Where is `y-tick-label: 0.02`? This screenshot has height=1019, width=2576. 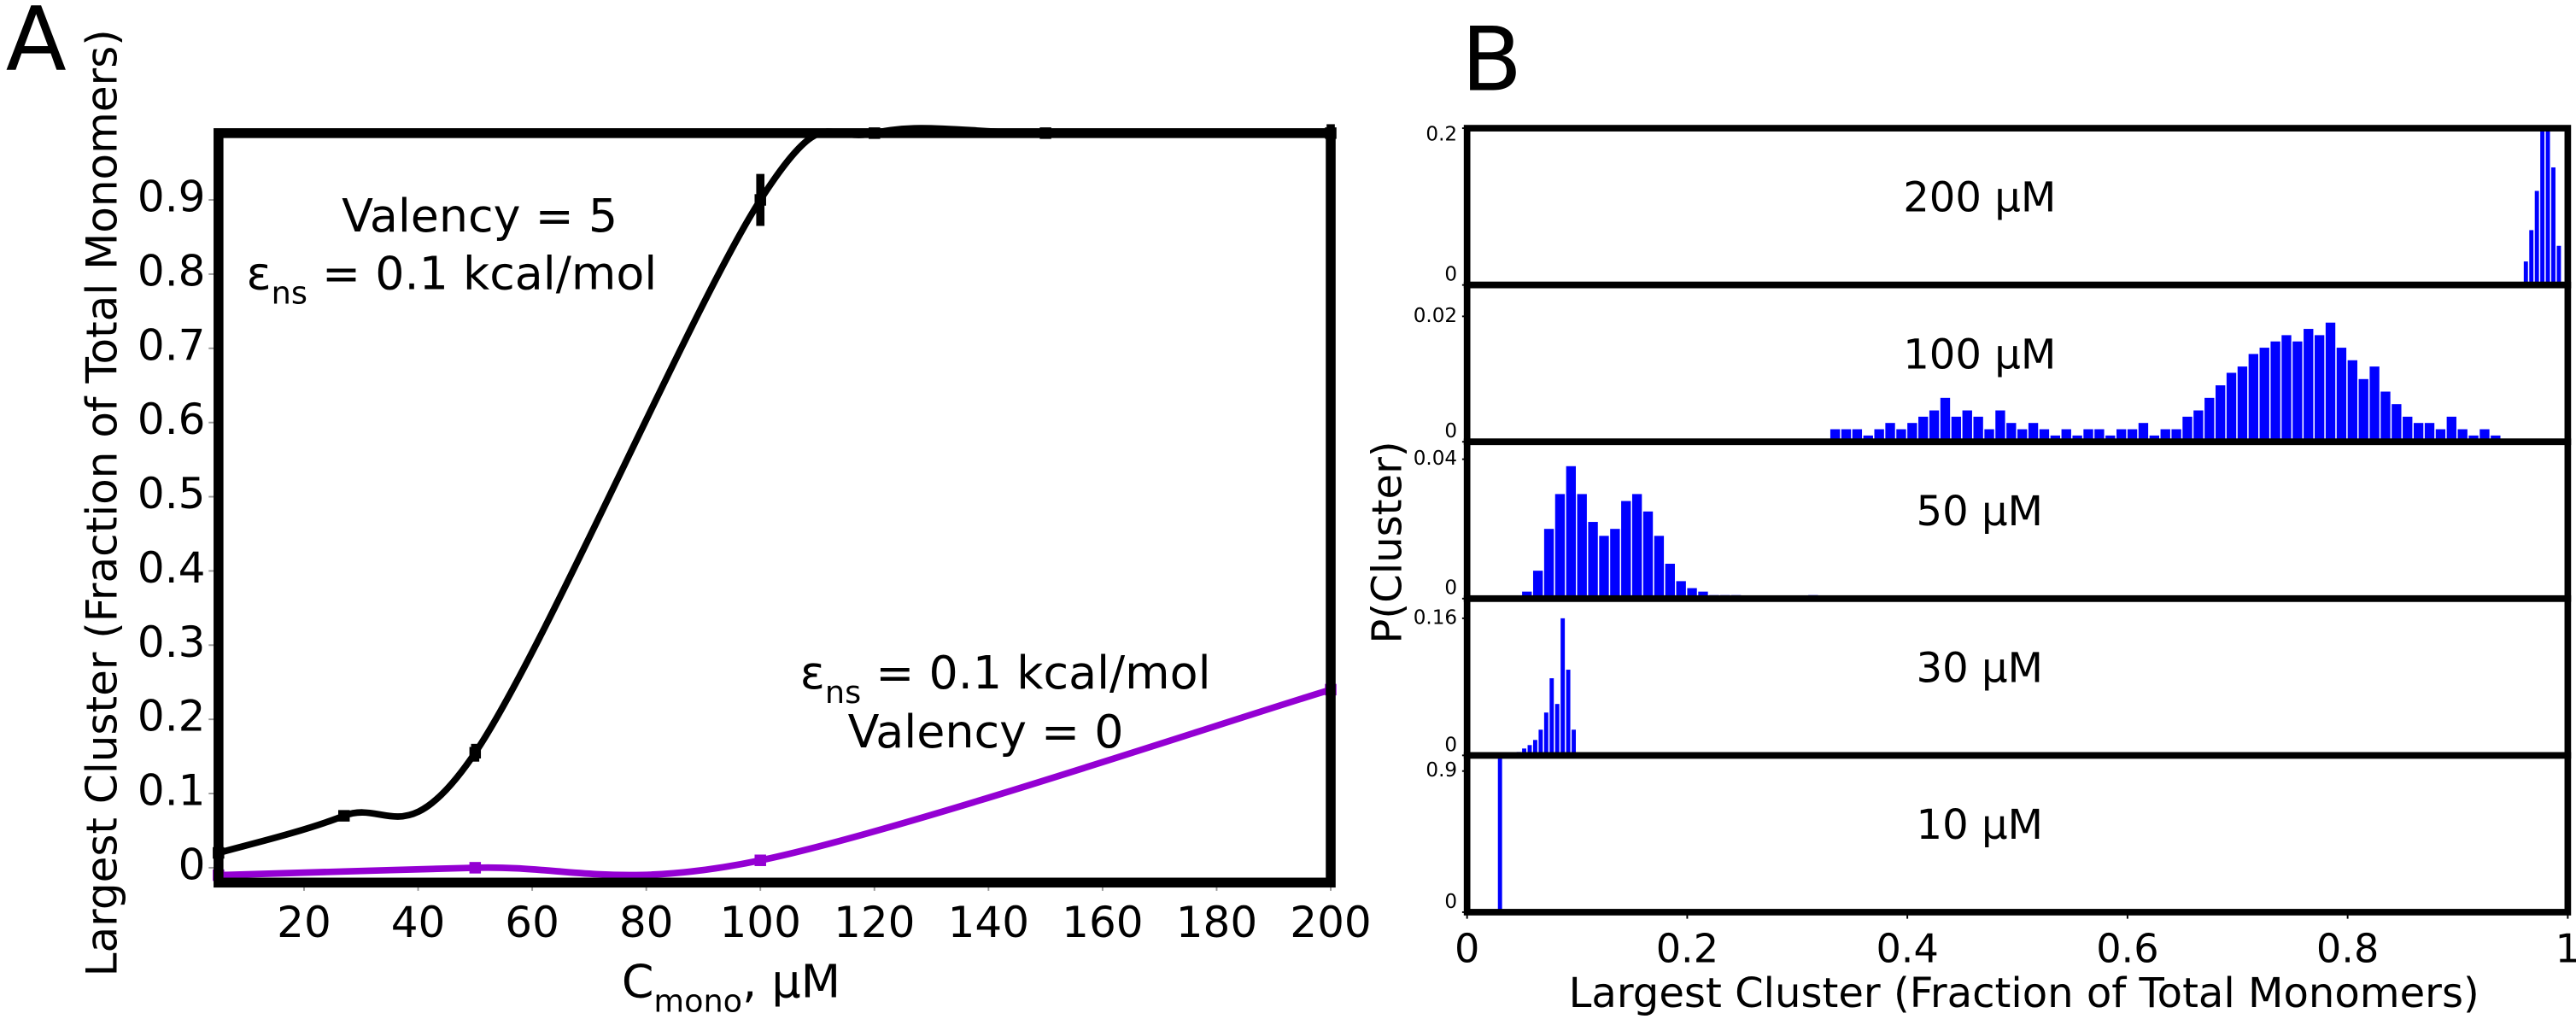
y-tick-label: 0.02 is located at coordinates (1435, 316).